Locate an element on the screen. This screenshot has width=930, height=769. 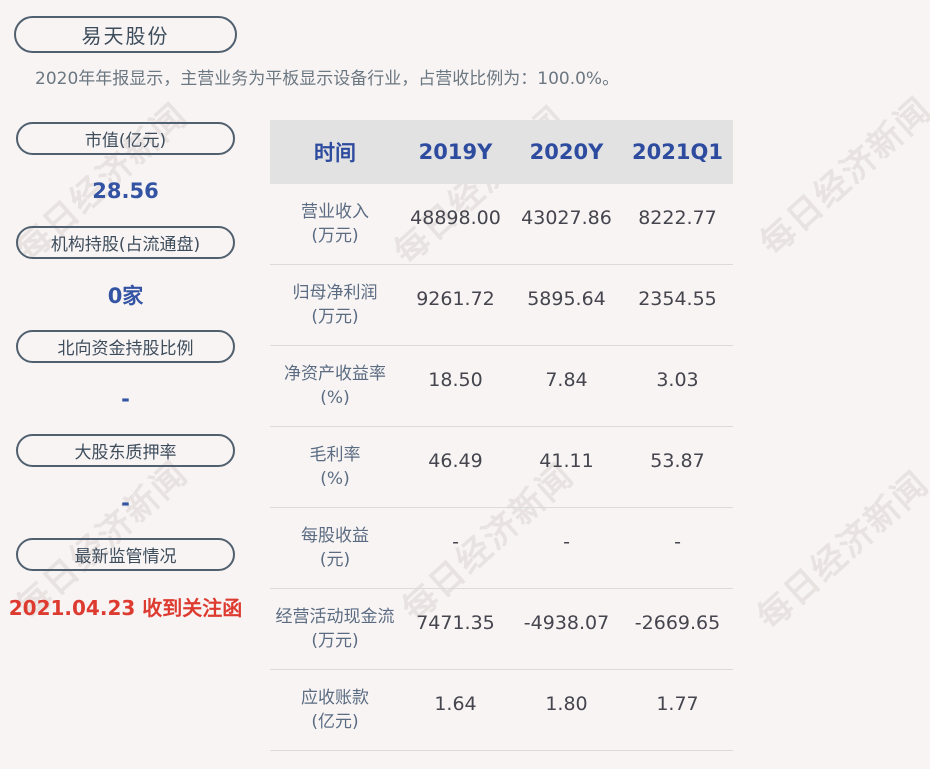
company-name: 易天股份 is located at coordinates (125, 36).